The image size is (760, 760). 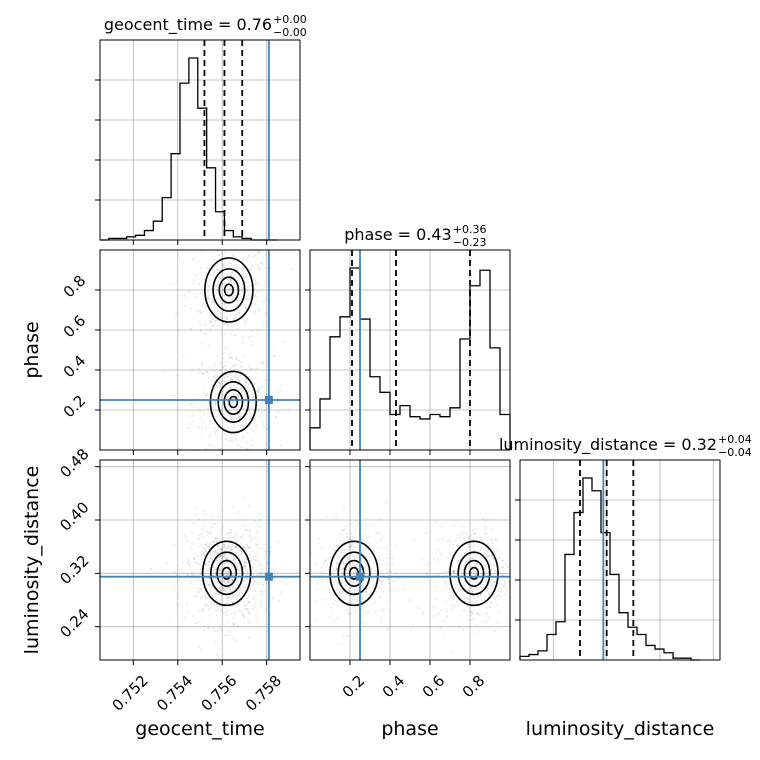 I want to click on truth-point, so click(x=360, y=576).